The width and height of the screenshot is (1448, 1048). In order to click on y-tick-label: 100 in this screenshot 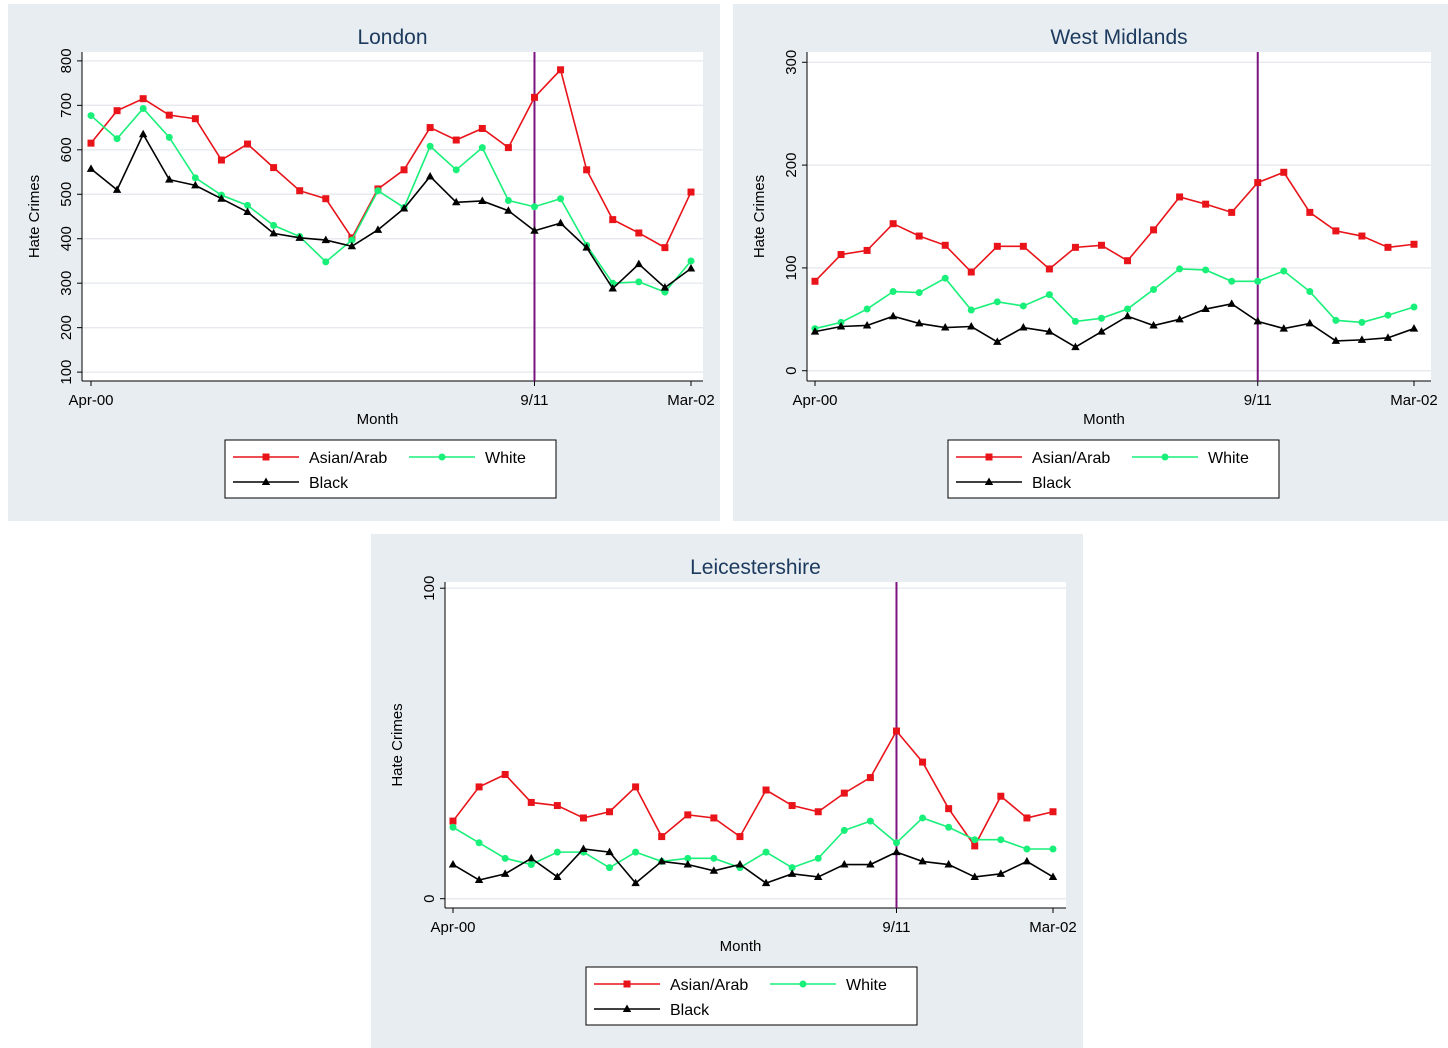, I will do `click(429, 588)`.